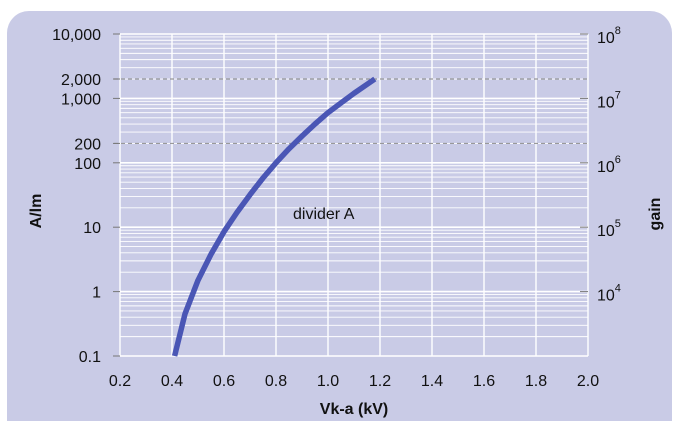 The height and width of the screenshot is (421, 681). Describe the element at coordinates (609, 165) in the screenshot. I see `y2-tick-label: 10⁶` at that location.